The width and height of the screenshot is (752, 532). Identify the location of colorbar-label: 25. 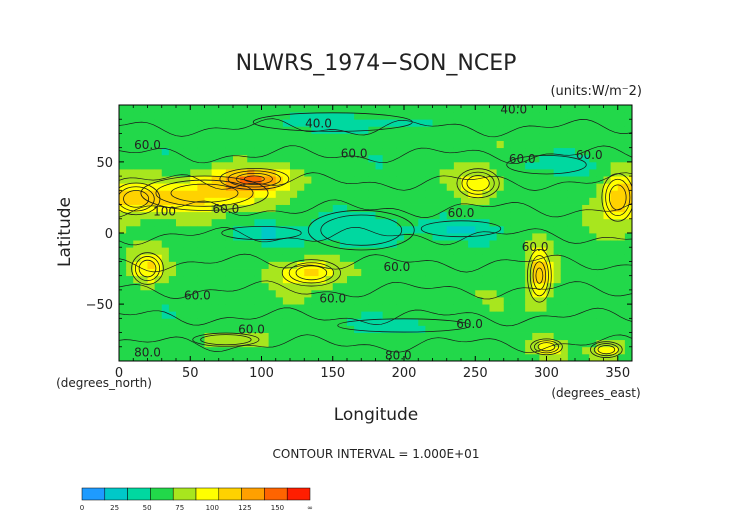
(114, 508).